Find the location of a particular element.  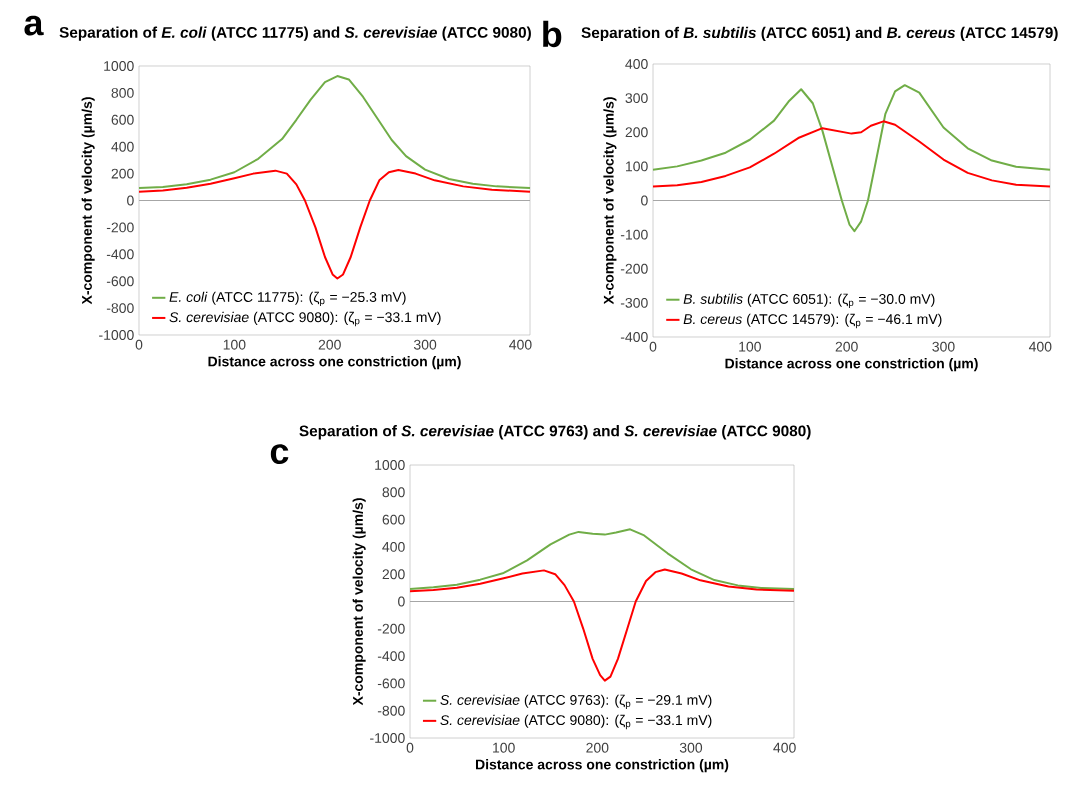

legend-label: B. subtilis (ATCC 6051): (ζ$_{p}$ = −30.0 mV) is located at coordinates (809, 301).